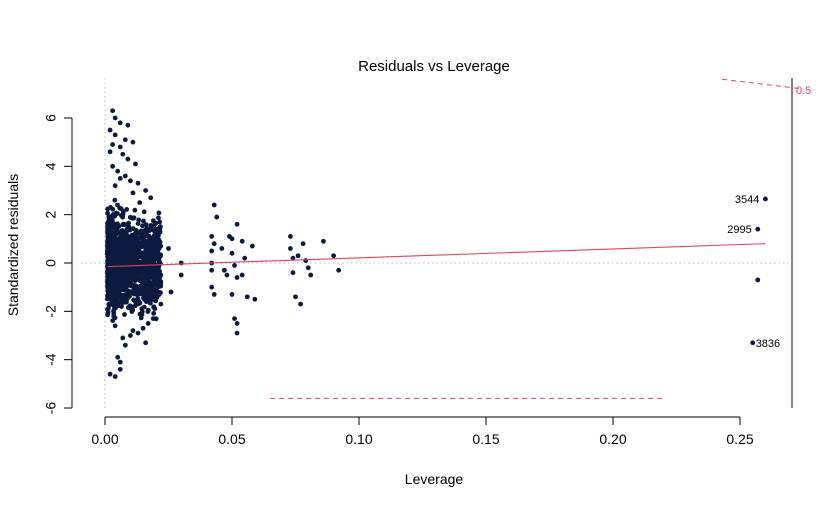 The height and width of the screenshot is (508, 832). I want to click on x-tick-label: 0.05, so click(231, 439).